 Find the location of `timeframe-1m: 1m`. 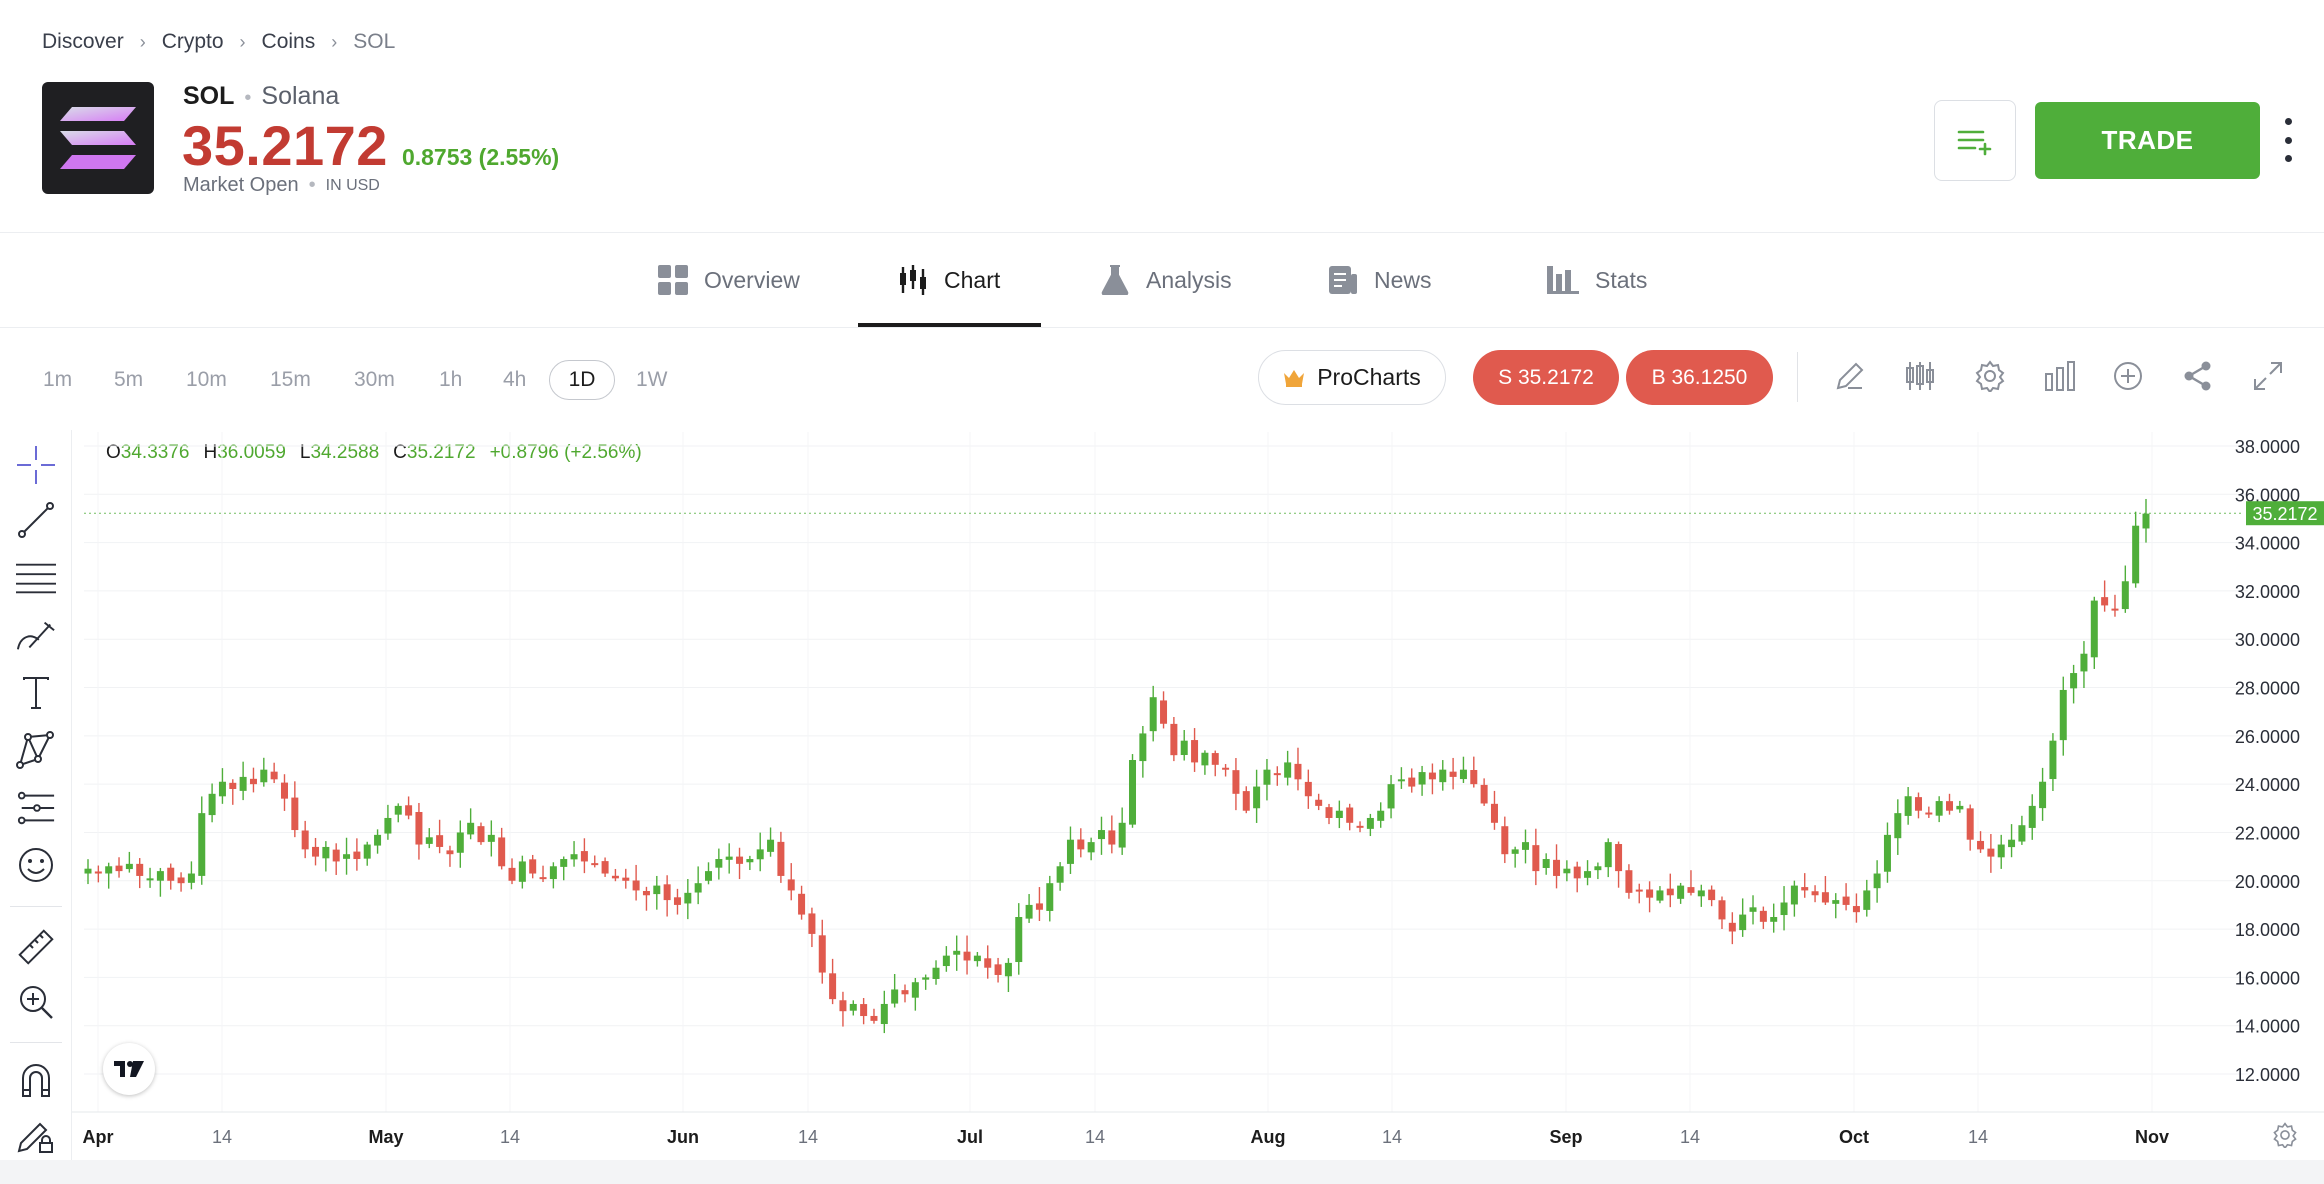

timeframe-1m: 1m is located at coordinates (58, 379).